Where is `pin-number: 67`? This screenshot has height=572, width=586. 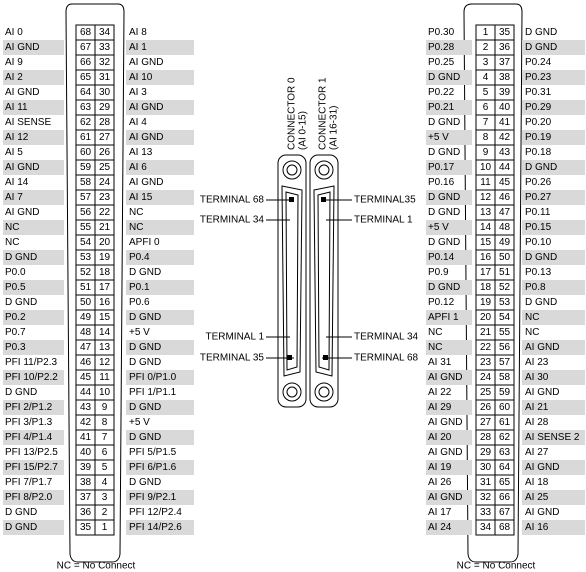 pin-number: 67 is located at coordinates (505, 512).